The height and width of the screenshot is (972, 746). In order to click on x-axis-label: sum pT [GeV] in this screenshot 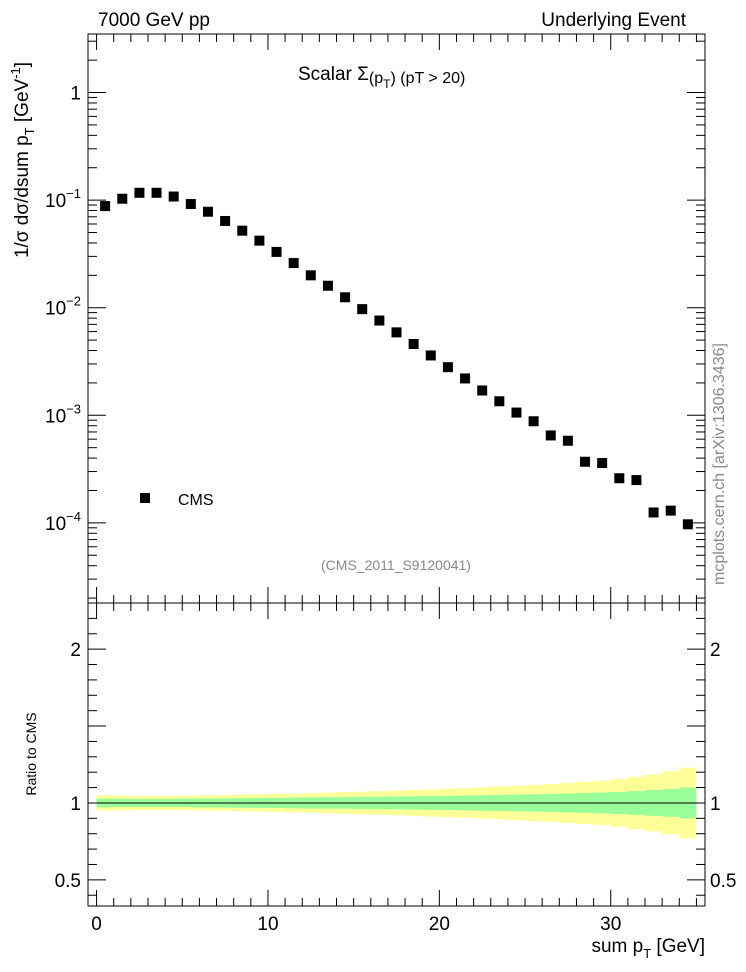, I will do `click(648, 948)`.